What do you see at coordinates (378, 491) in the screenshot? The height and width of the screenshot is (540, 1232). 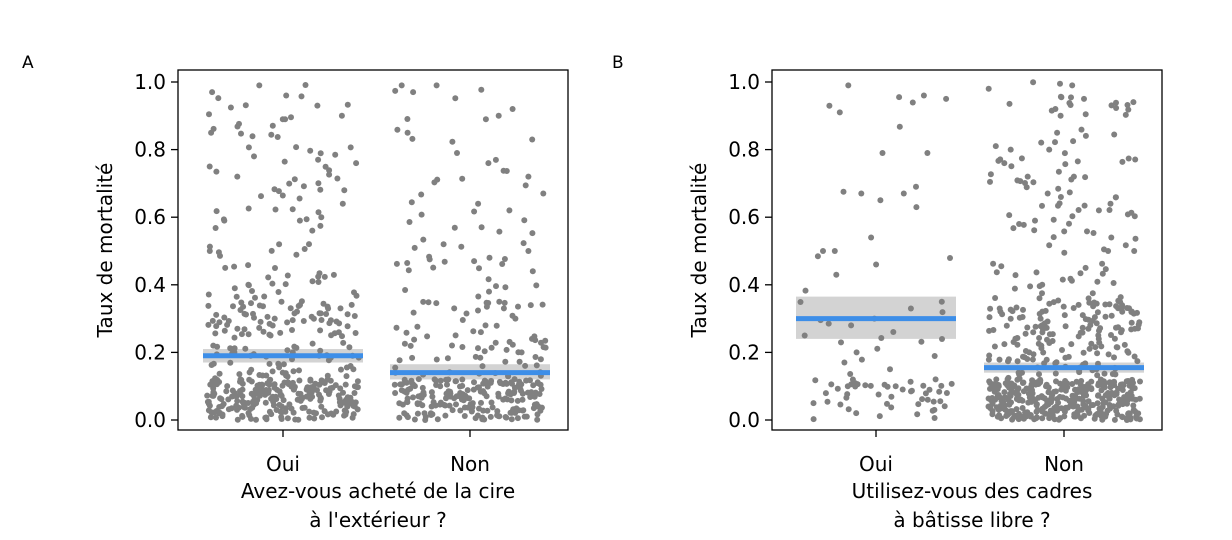 I see `panel-a-x-label-line1: Avez-vous acheté de la cire` at bounding box center [378, 491].